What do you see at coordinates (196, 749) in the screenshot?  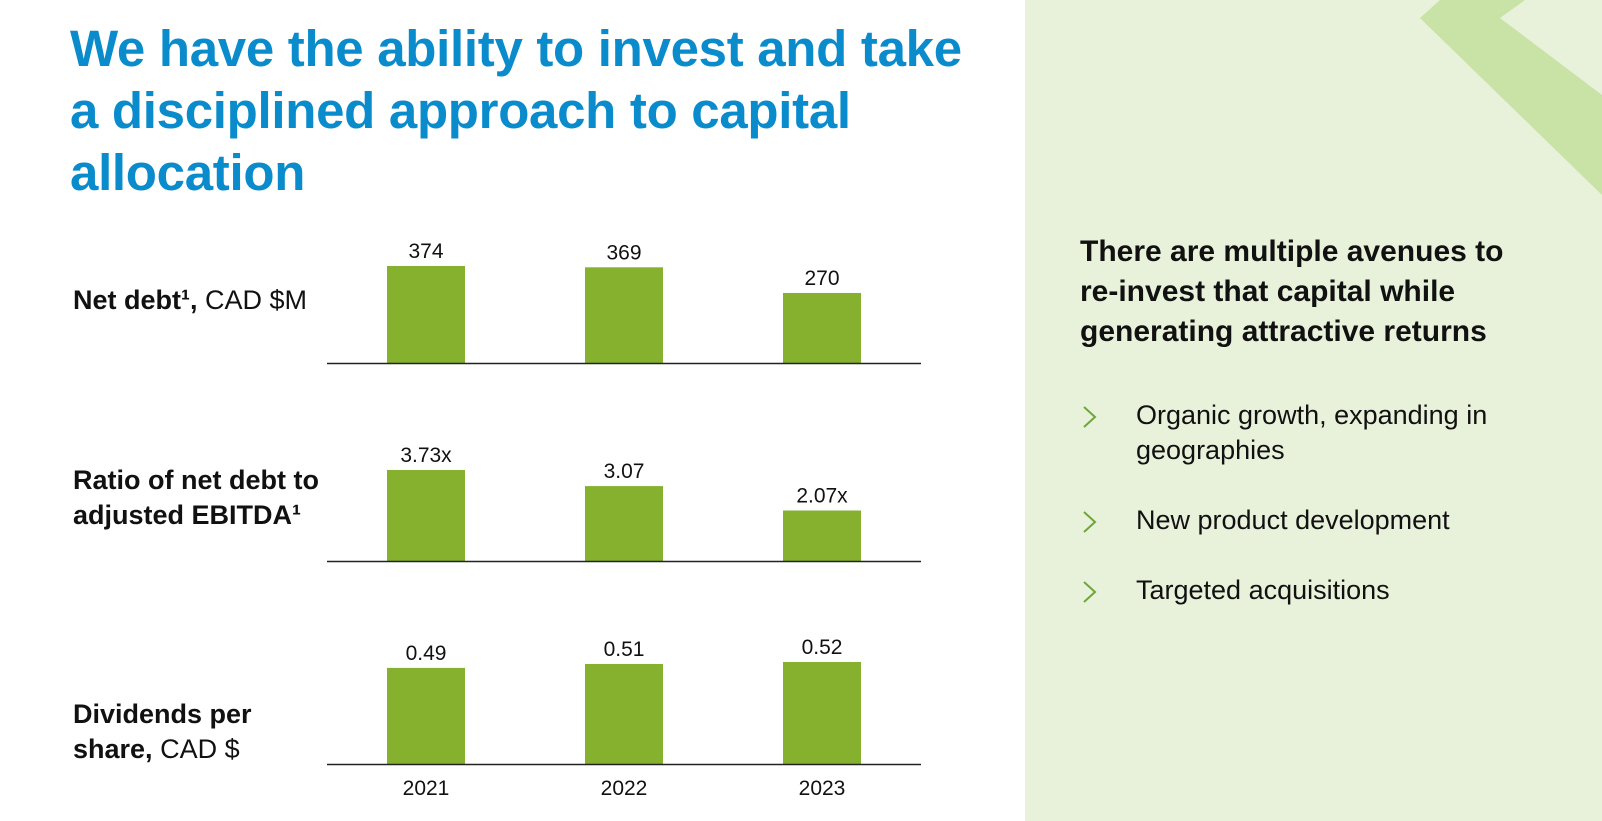 I see `dividends-label-unit: CAD $` at bounding box center [196, 749].